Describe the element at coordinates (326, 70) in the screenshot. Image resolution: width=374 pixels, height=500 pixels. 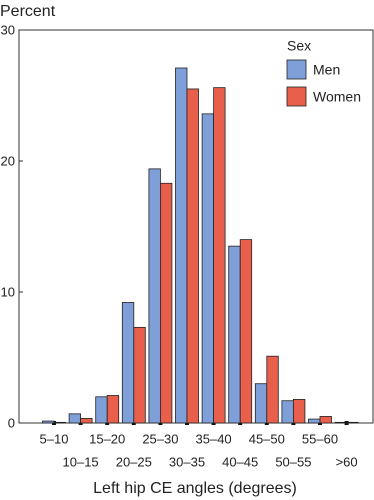
I see `legend-label: Men` at that location.